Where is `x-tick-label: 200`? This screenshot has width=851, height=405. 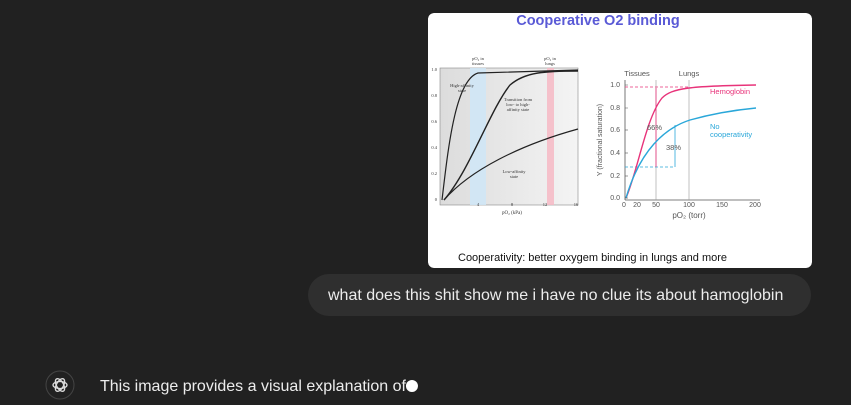 x-tick-label: 200 is located at coordinates (755, 205).